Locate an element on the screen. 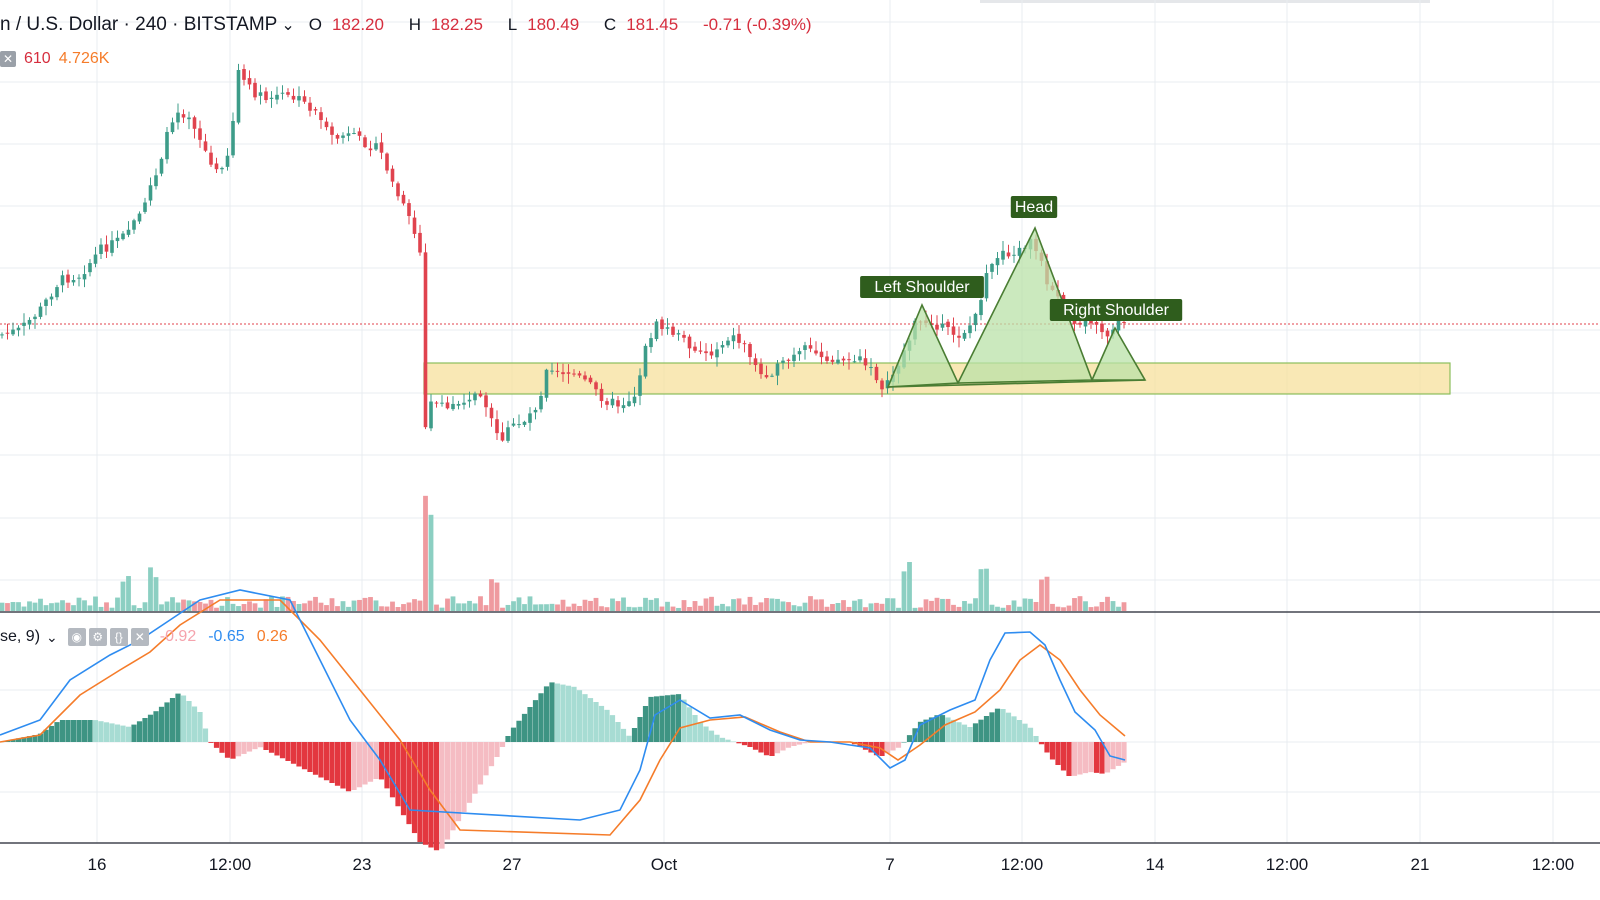 This screenshot has height=900, width=1600. symbol-title: n / U.S. Dollar · 240 · BITSTAMP is located at coordinates (139, 24).